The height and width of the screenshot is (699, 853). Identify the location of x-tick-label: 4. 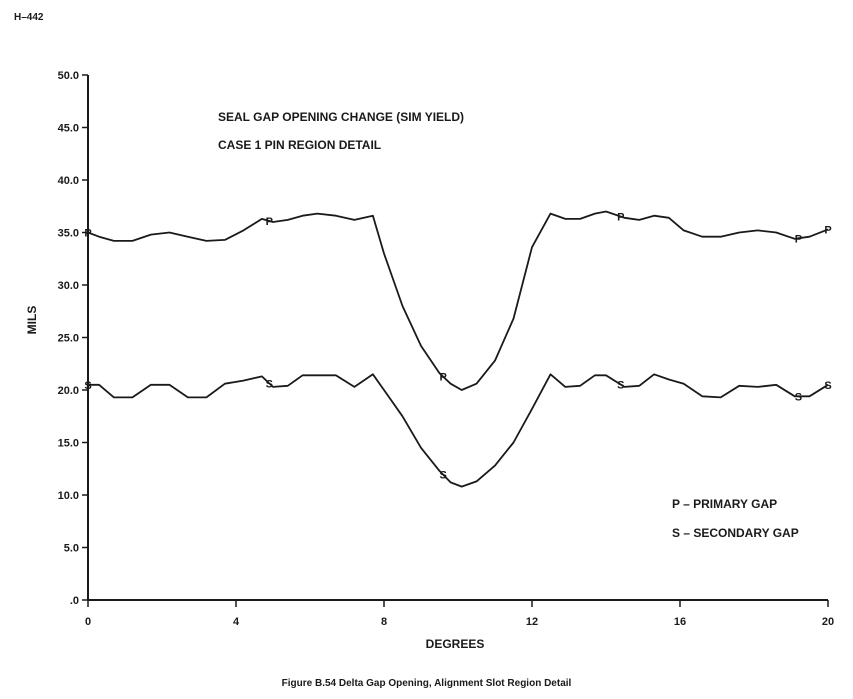
(236, 622).